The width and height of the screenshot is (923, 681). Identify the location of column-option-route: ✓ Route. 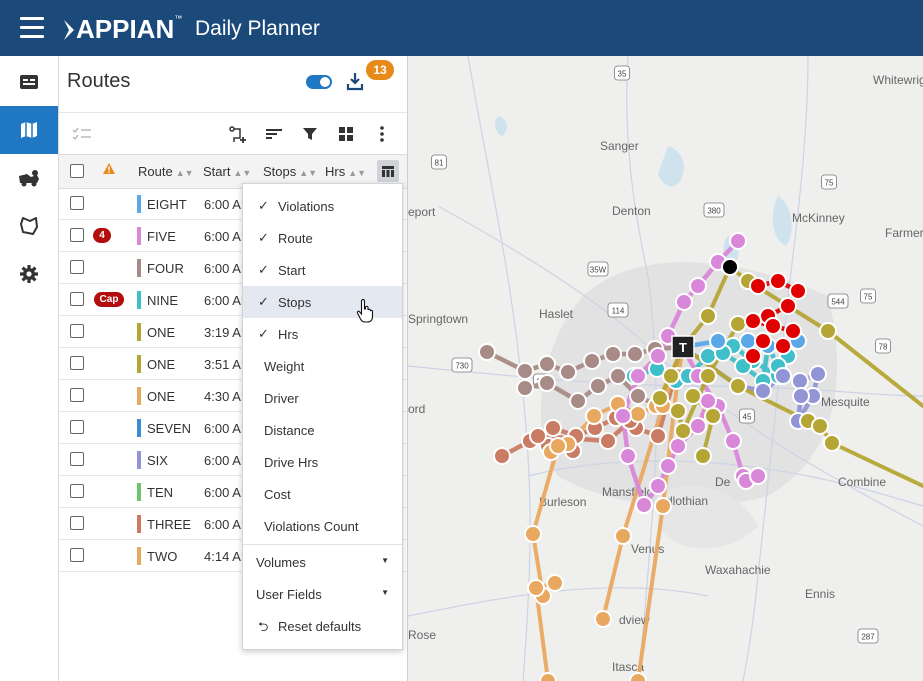
(322, 238).